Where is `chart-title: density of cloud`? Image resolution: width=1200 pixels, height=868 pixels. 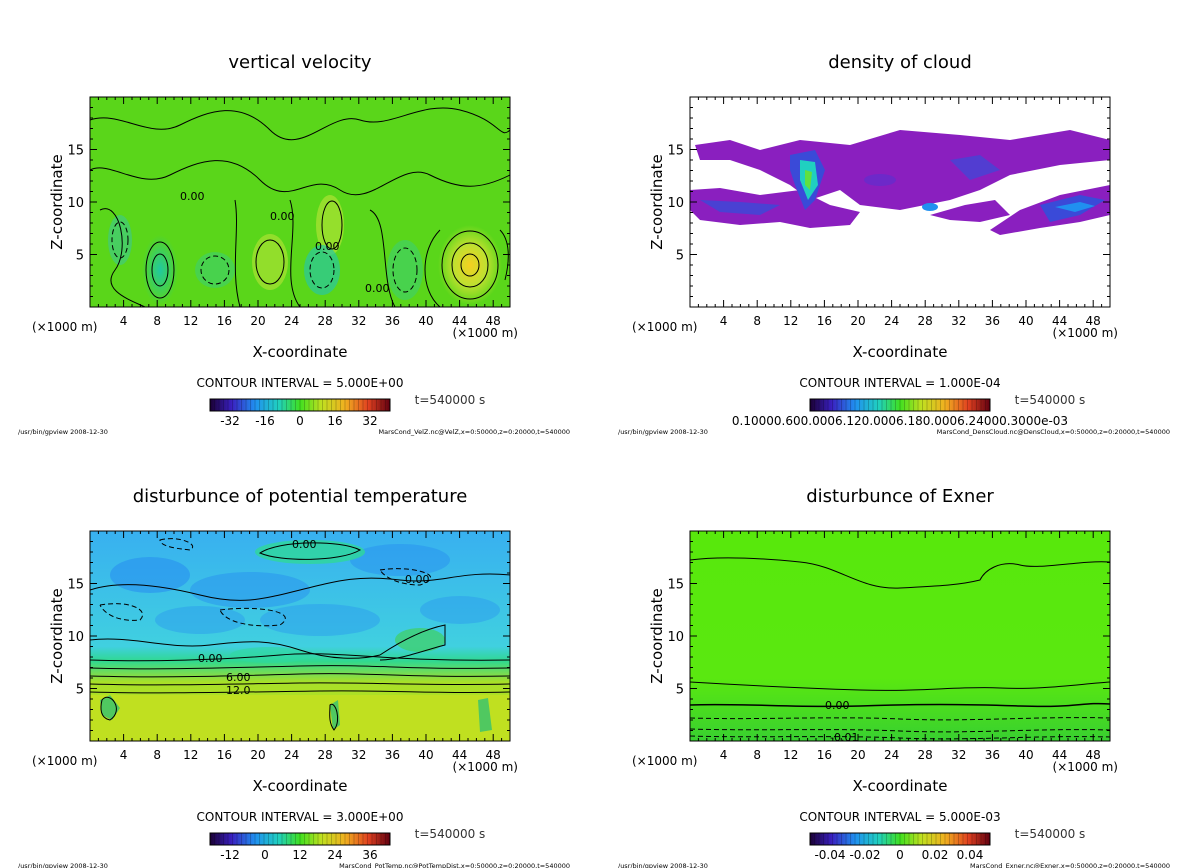 chart-title: density of cloud is located at coordinates (900, 62).